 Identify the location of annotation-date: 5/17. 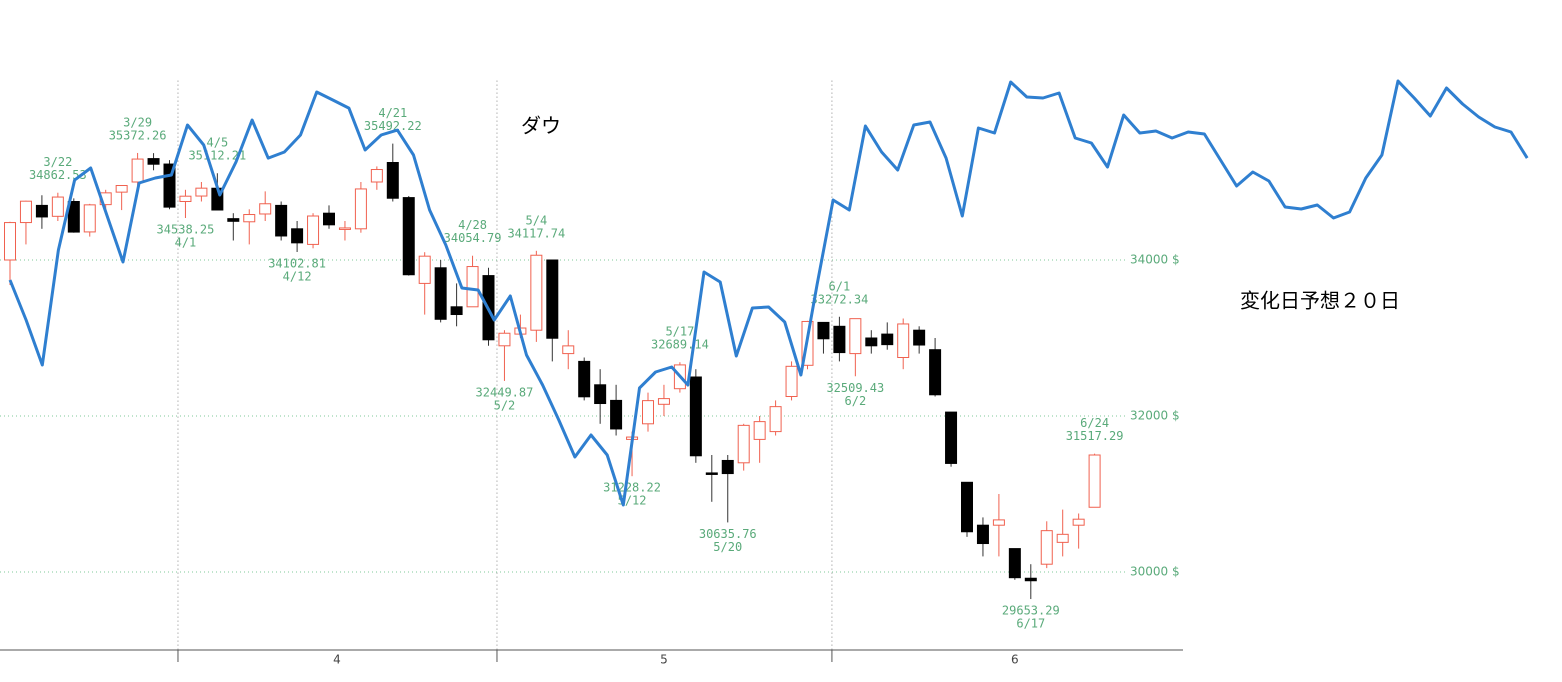
(679, 332).